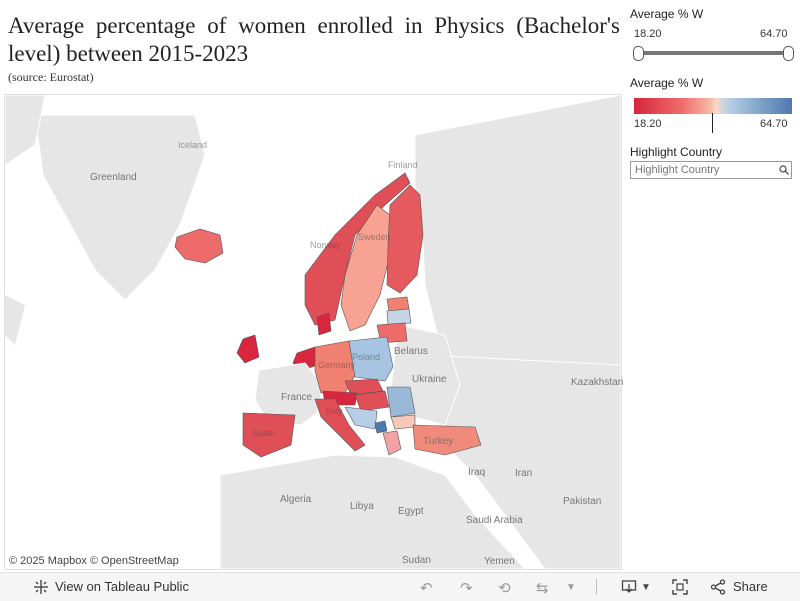 This screenshot has height=601, width=800. What do you see at coordinates (94, 561) in the screenshot?
I see `map-attribution: © 2025 Mapbox © OpenStreetMap` at bounding box center [94, 561].